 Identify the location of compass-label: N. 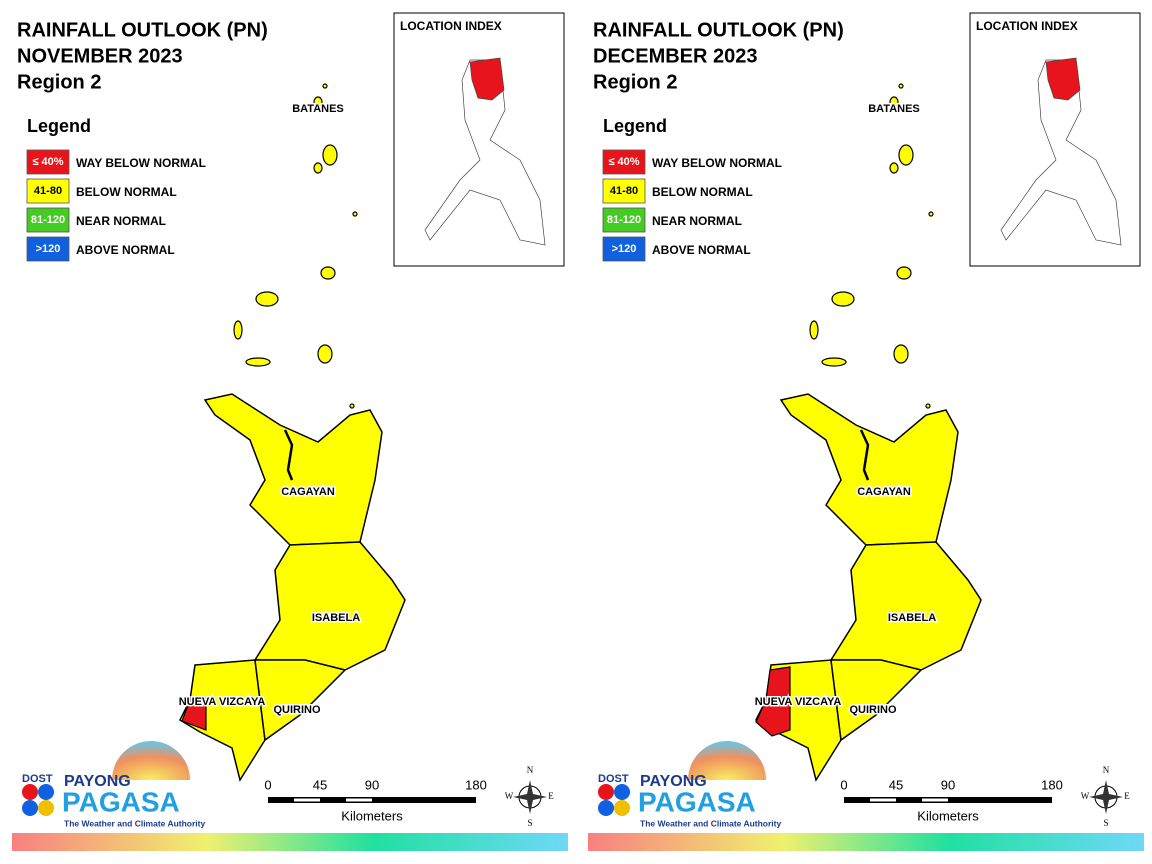
(1106, 770).